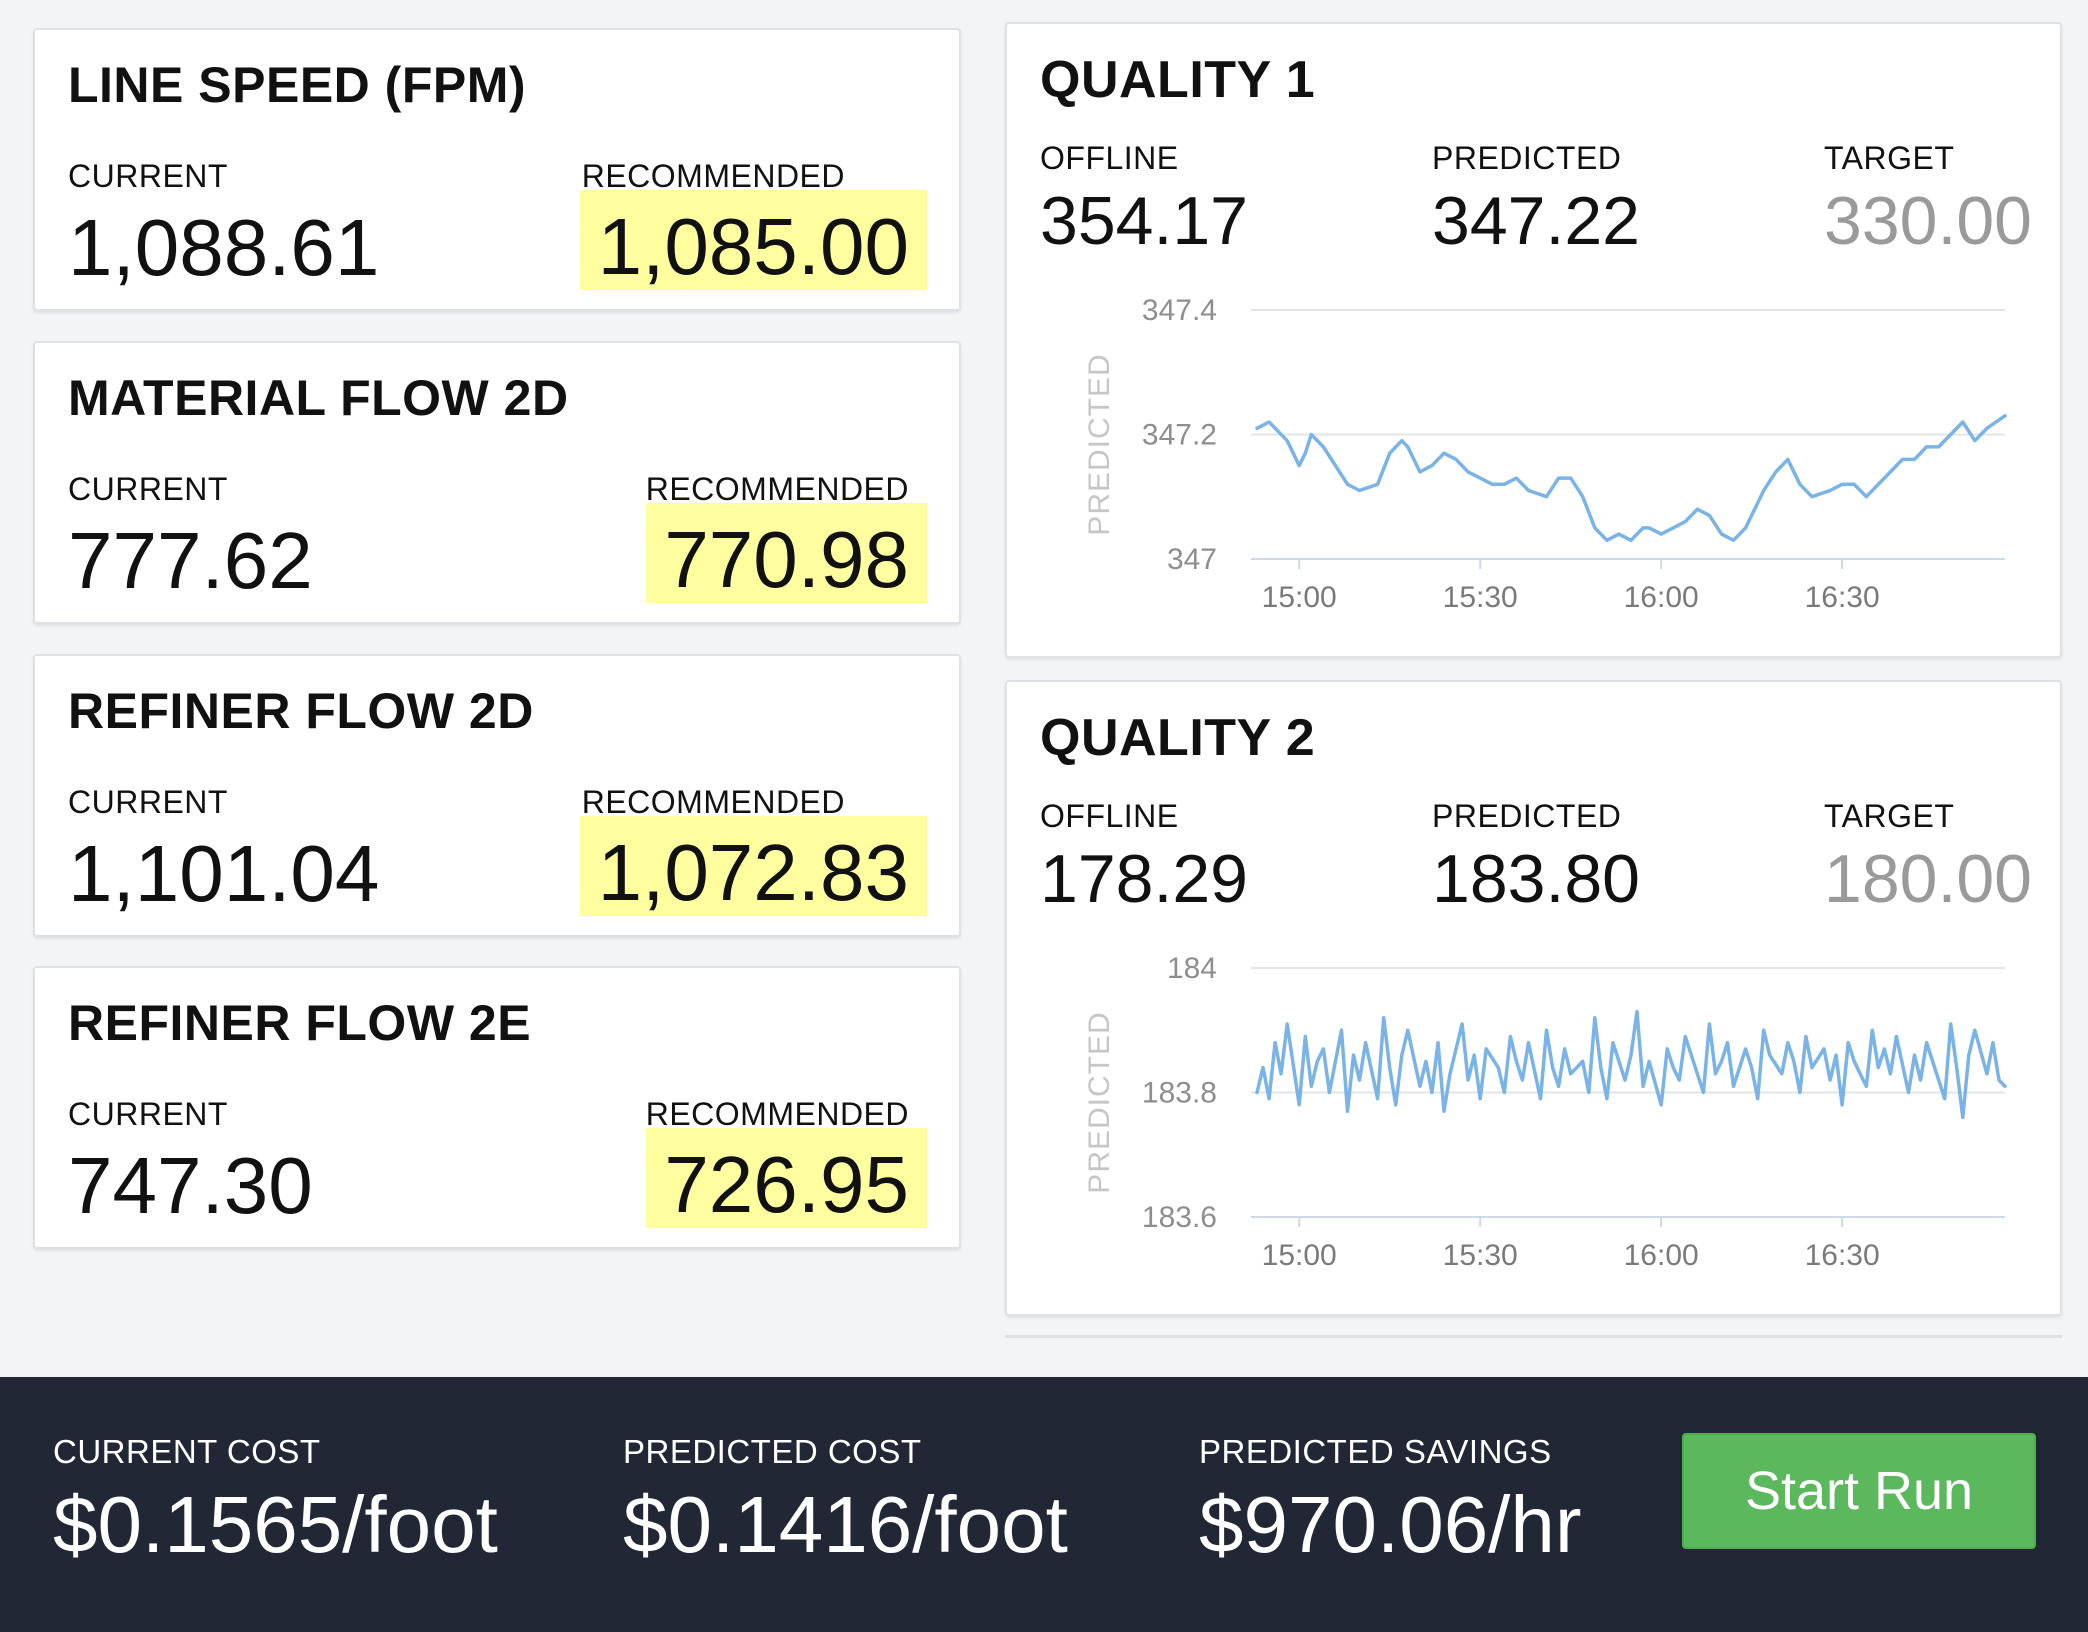 The image size is (2088, 1632). What do you see at coordinates (786, 553) in the screenshot?
I see `recommended-value: 770.98` at bounding box center [786, 553].